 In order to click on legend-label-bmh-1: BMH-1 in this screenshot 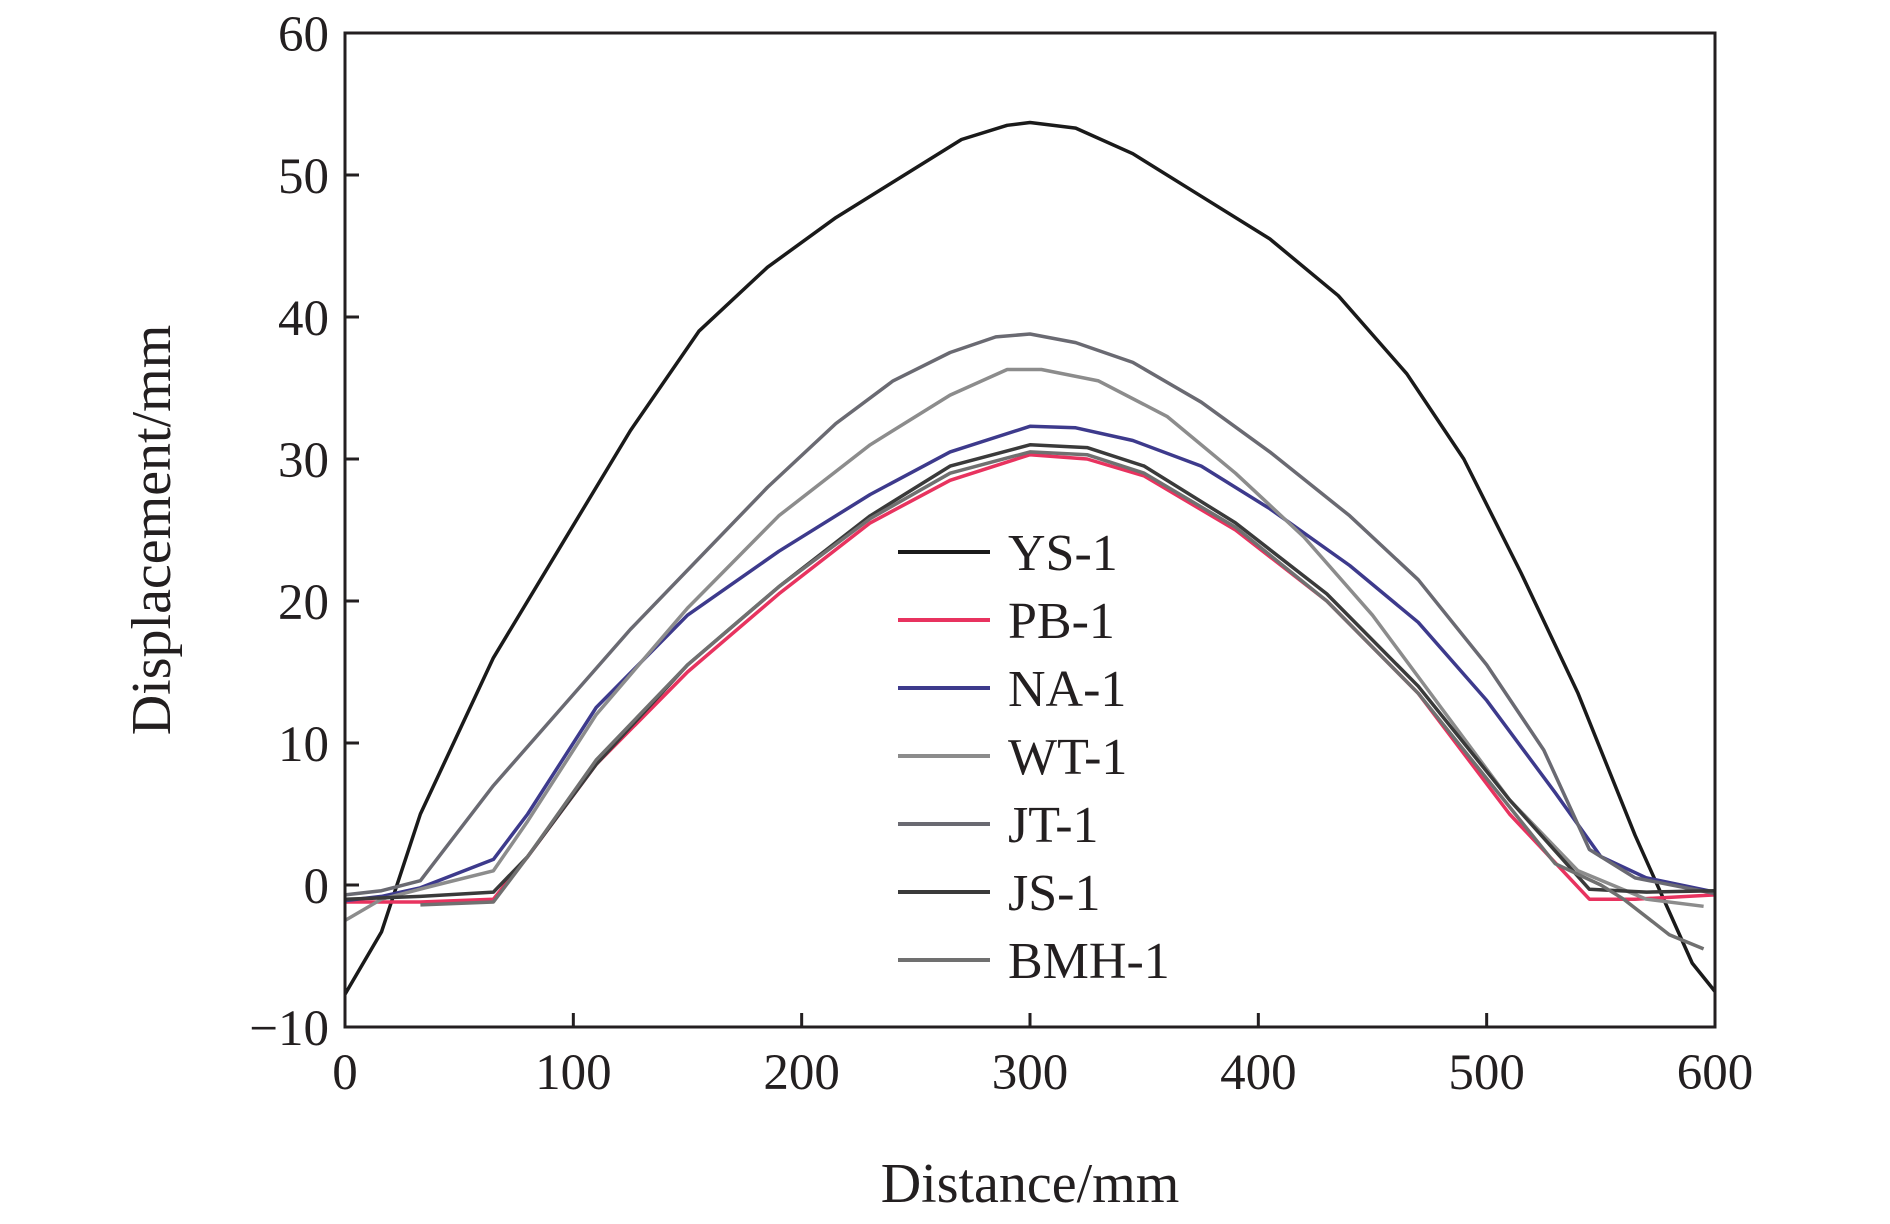, I will do `click(1089, 961)`.